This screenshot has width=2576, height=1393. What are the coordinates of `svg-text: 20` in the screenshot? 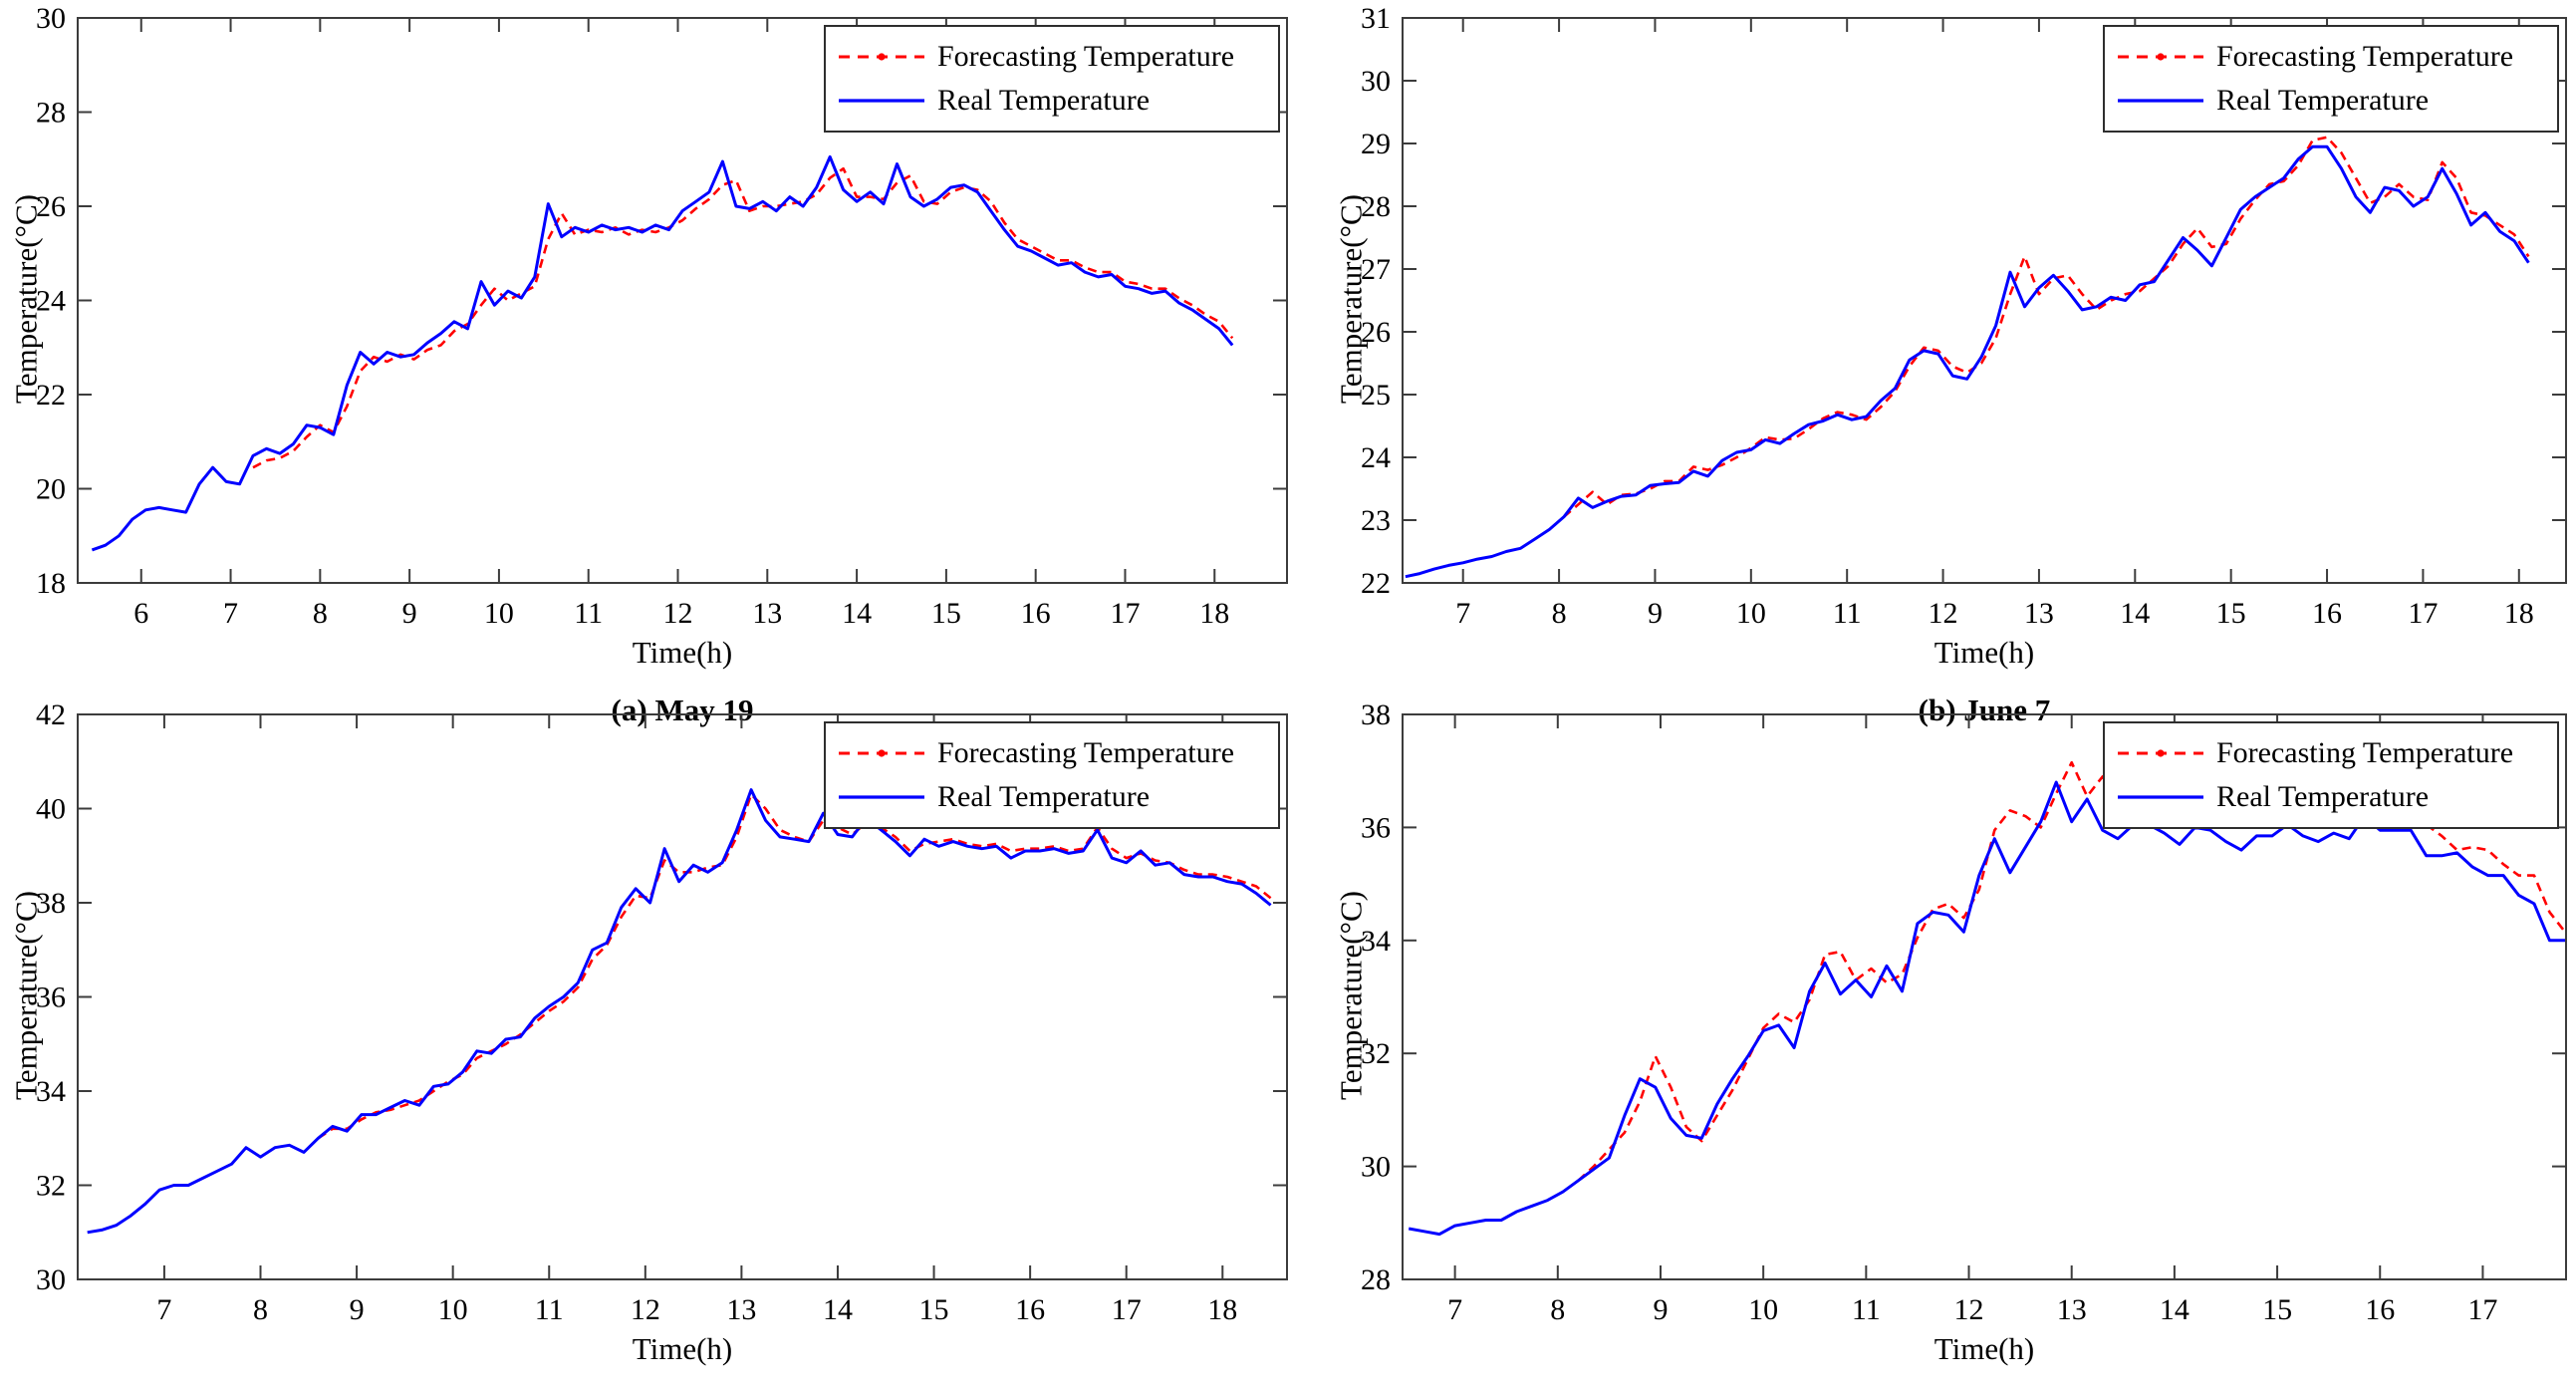 It's located at (51, 489).